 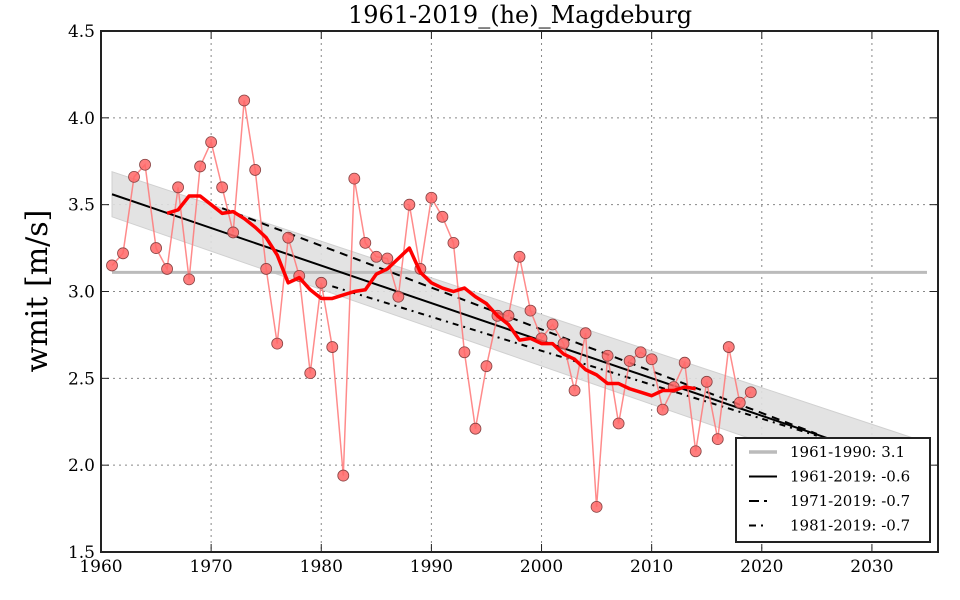 What do you see at coordinates (761, 567) in the screenshot?
I see `x-tick-label: 2020` at bounding box center [761, 567].